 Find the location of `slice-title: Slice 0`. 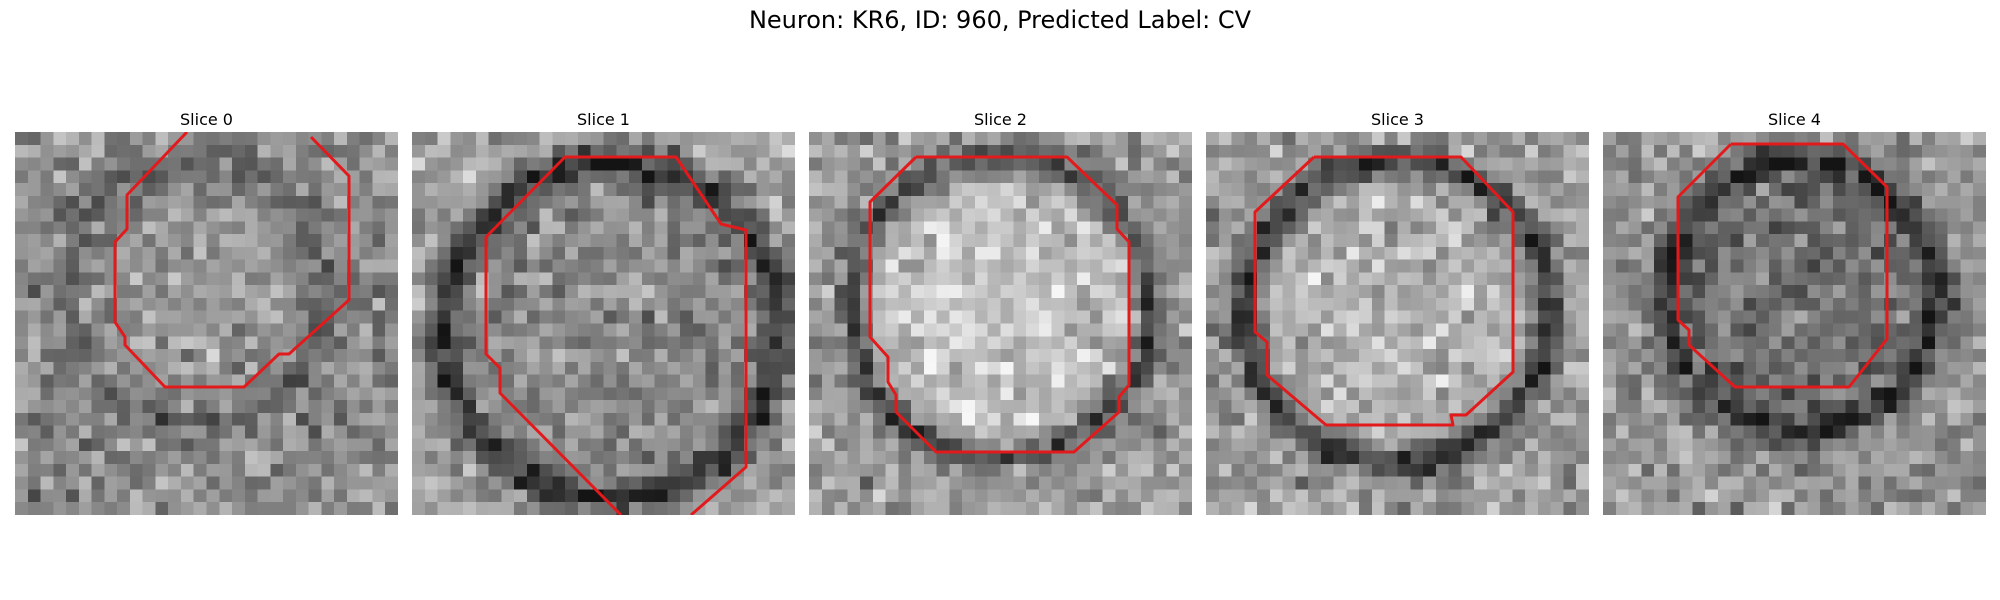

slice-title: Slice 0 is located at coordinates (206, 119).